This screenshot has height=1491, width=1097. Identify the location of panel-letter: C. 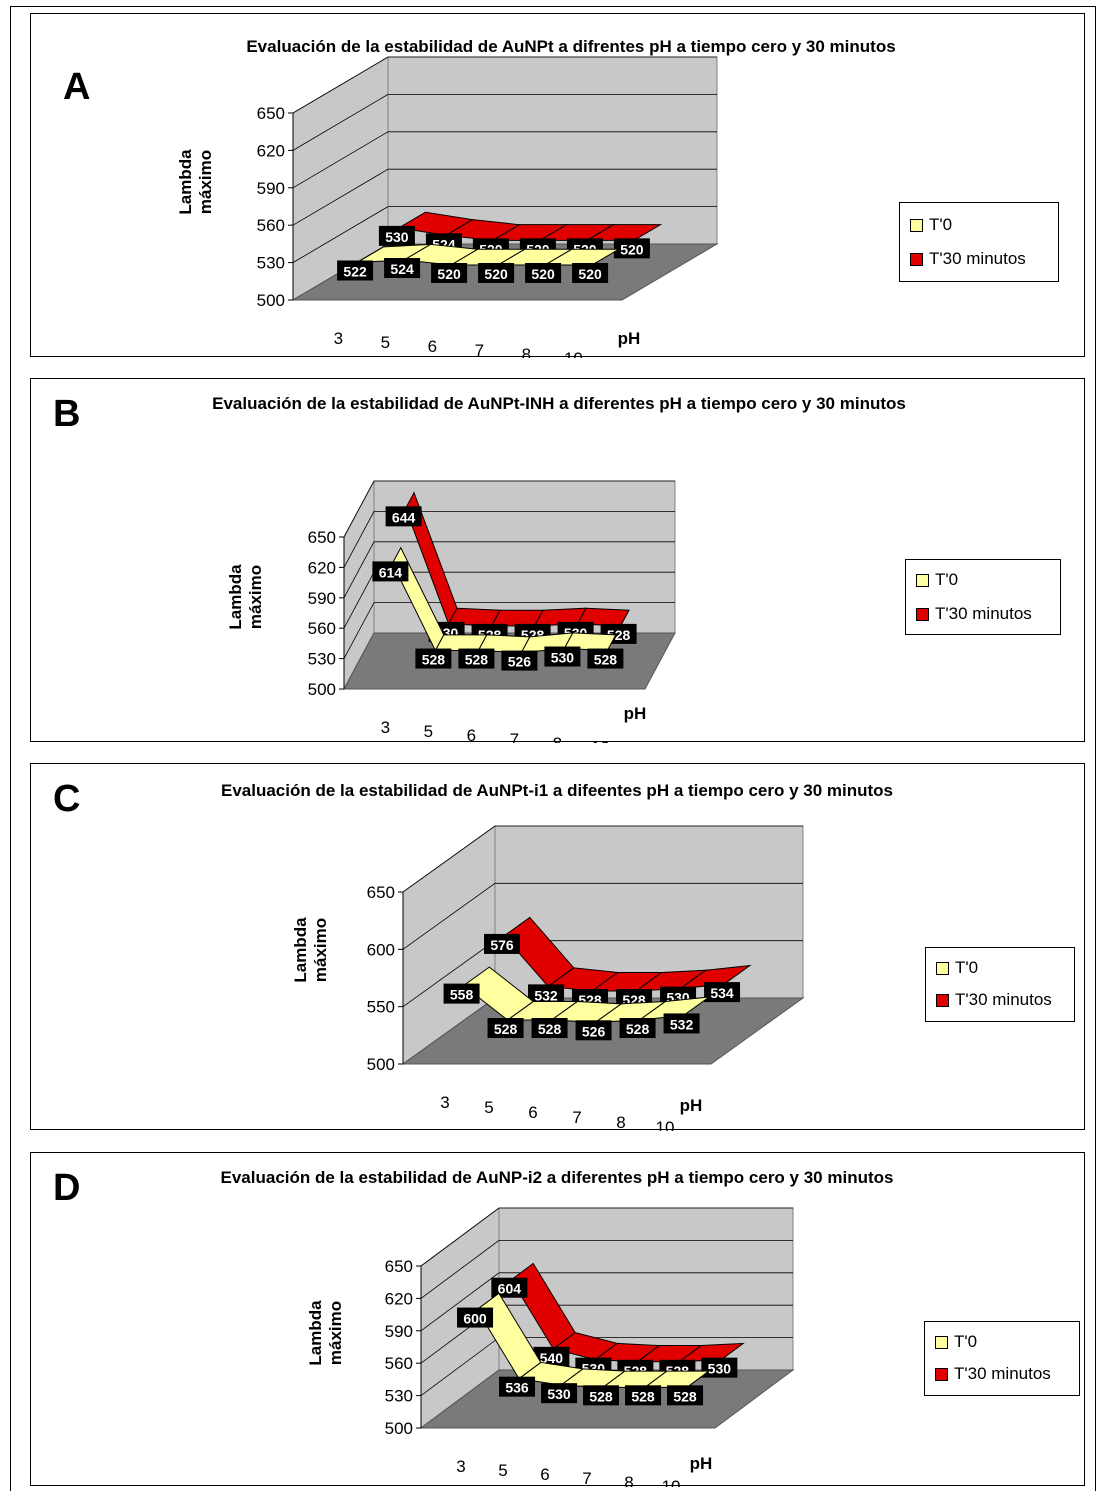
(67, 799).